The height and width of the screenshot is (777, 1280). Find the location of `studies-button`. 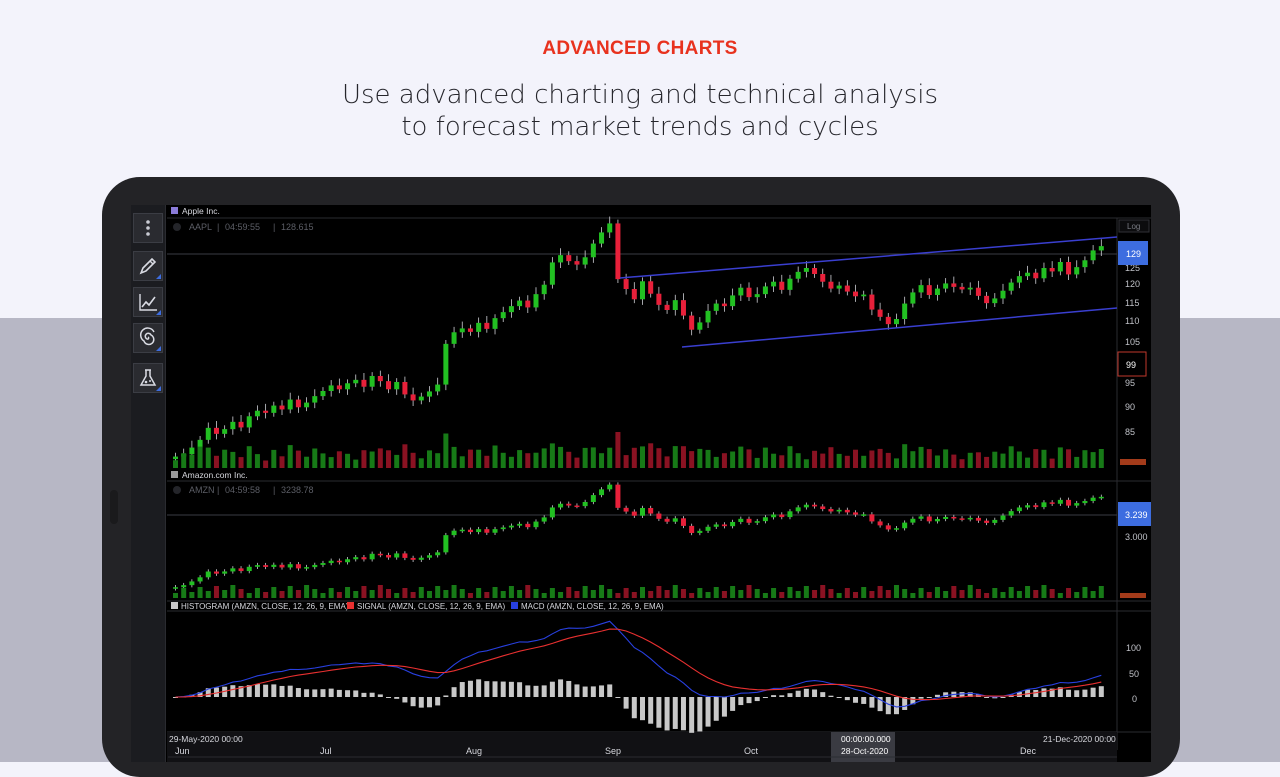

studies-button is located at coordinates (148, 378).